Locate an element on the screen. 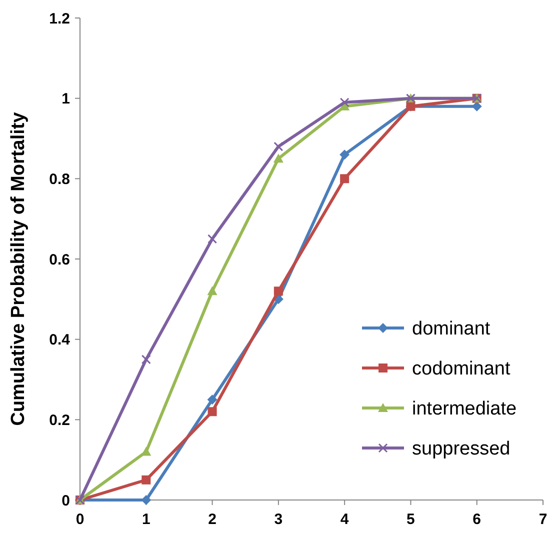  legend-label: codominant is located at coordinates (461, 369).